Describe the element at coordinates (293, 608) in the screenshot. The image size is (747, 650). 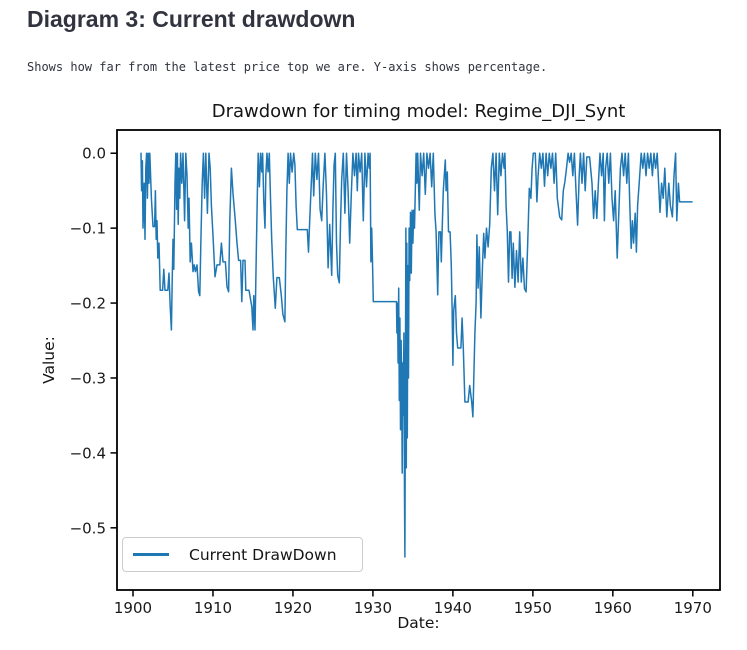
I see `x-tick-label: 1920` at that location.